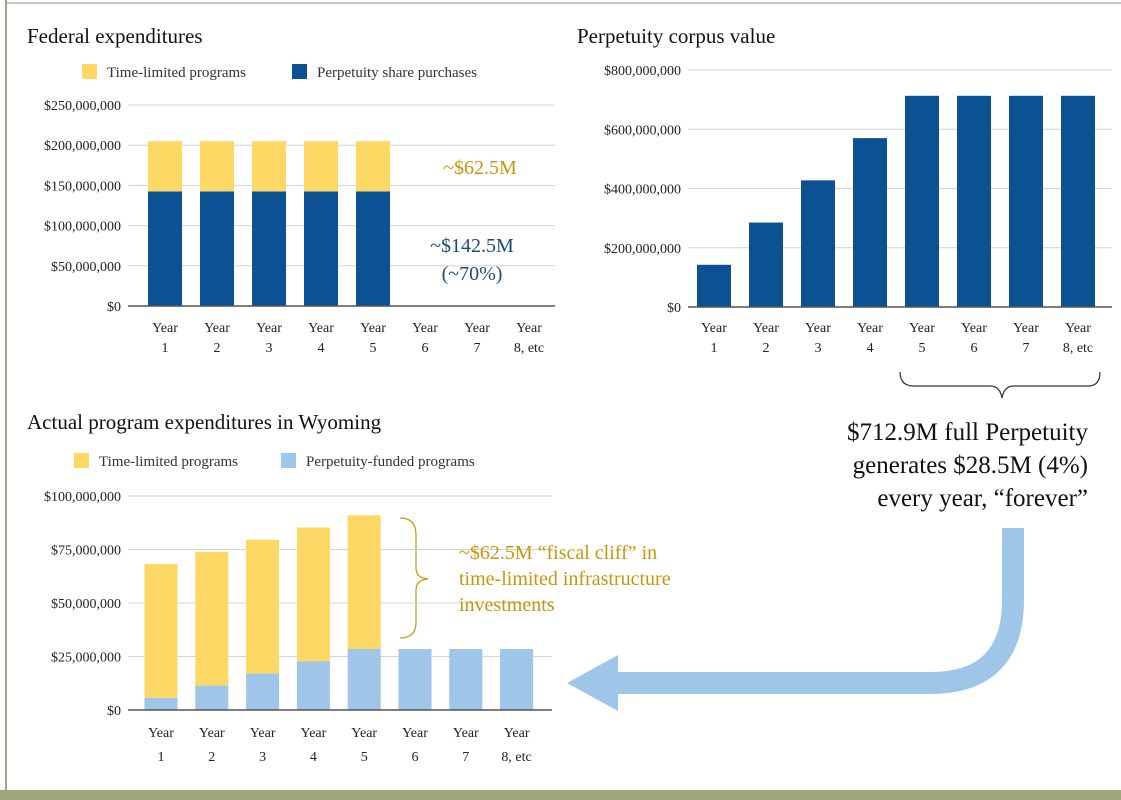 The width and height of the screenshot is (1121, 800). Describe the element at coordinates (86, 658) in the screenshot. I see `y-tick-label: $25,000,000` at that location.